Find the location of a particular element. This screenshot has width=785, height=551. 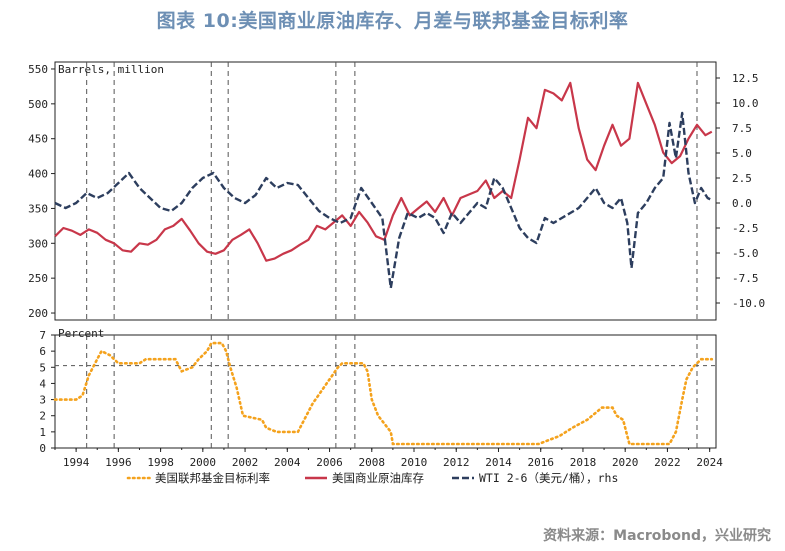

y2-tick-label: 0.0 is located at coordinates (742, 203).